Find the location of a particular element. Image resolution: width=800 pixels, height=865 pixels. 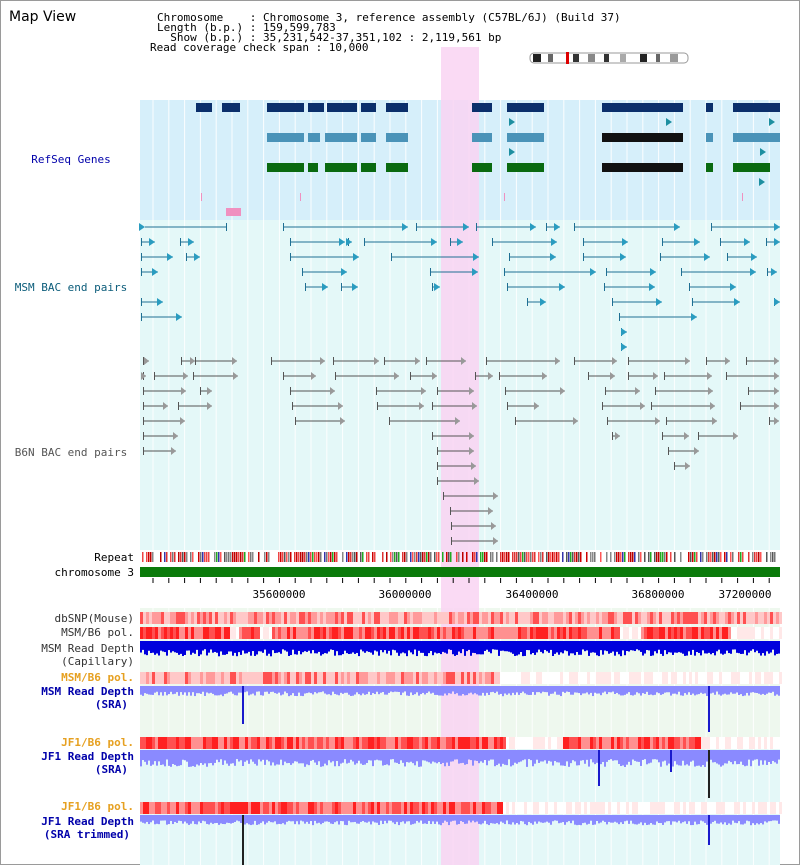

chromosome-ideogram is located at coordinates (609, 58).